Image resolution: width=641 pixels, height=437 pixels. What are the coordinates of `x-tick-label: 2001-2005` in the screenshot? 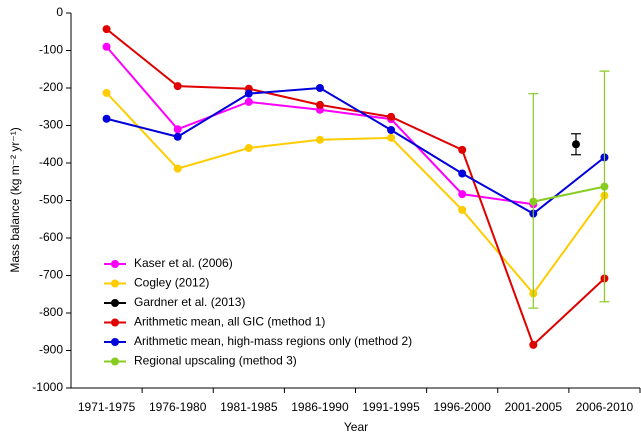 It's located at (534, 407).